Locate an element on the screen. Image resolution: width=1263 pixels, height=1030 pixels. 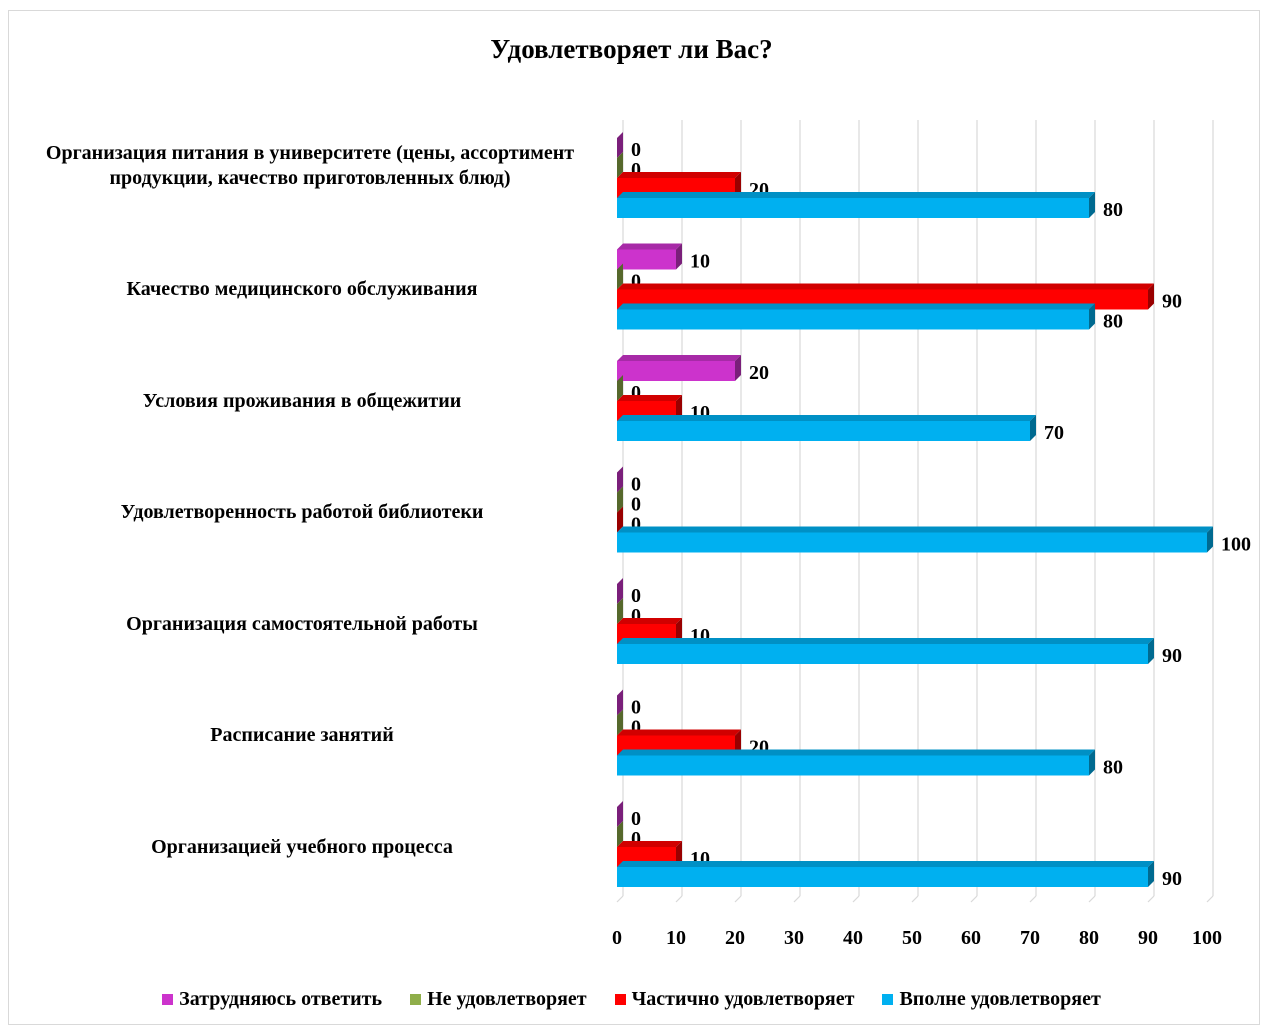
category-label: Расписание занятий is located at coordinates (302, 735).